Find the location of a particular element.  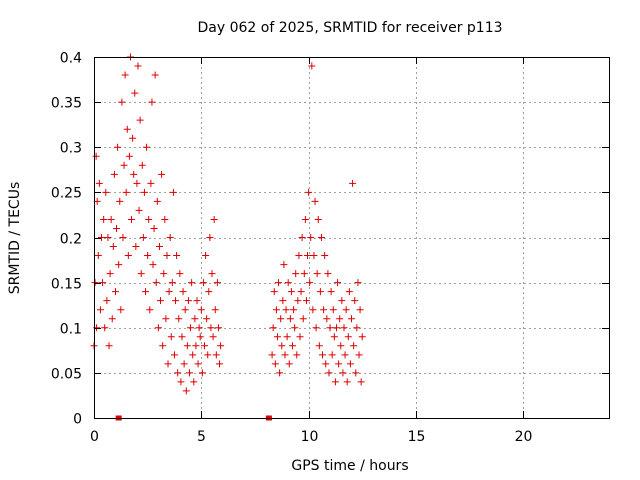

y-tick-label: 0.25 is located at coordinates (66, 194).